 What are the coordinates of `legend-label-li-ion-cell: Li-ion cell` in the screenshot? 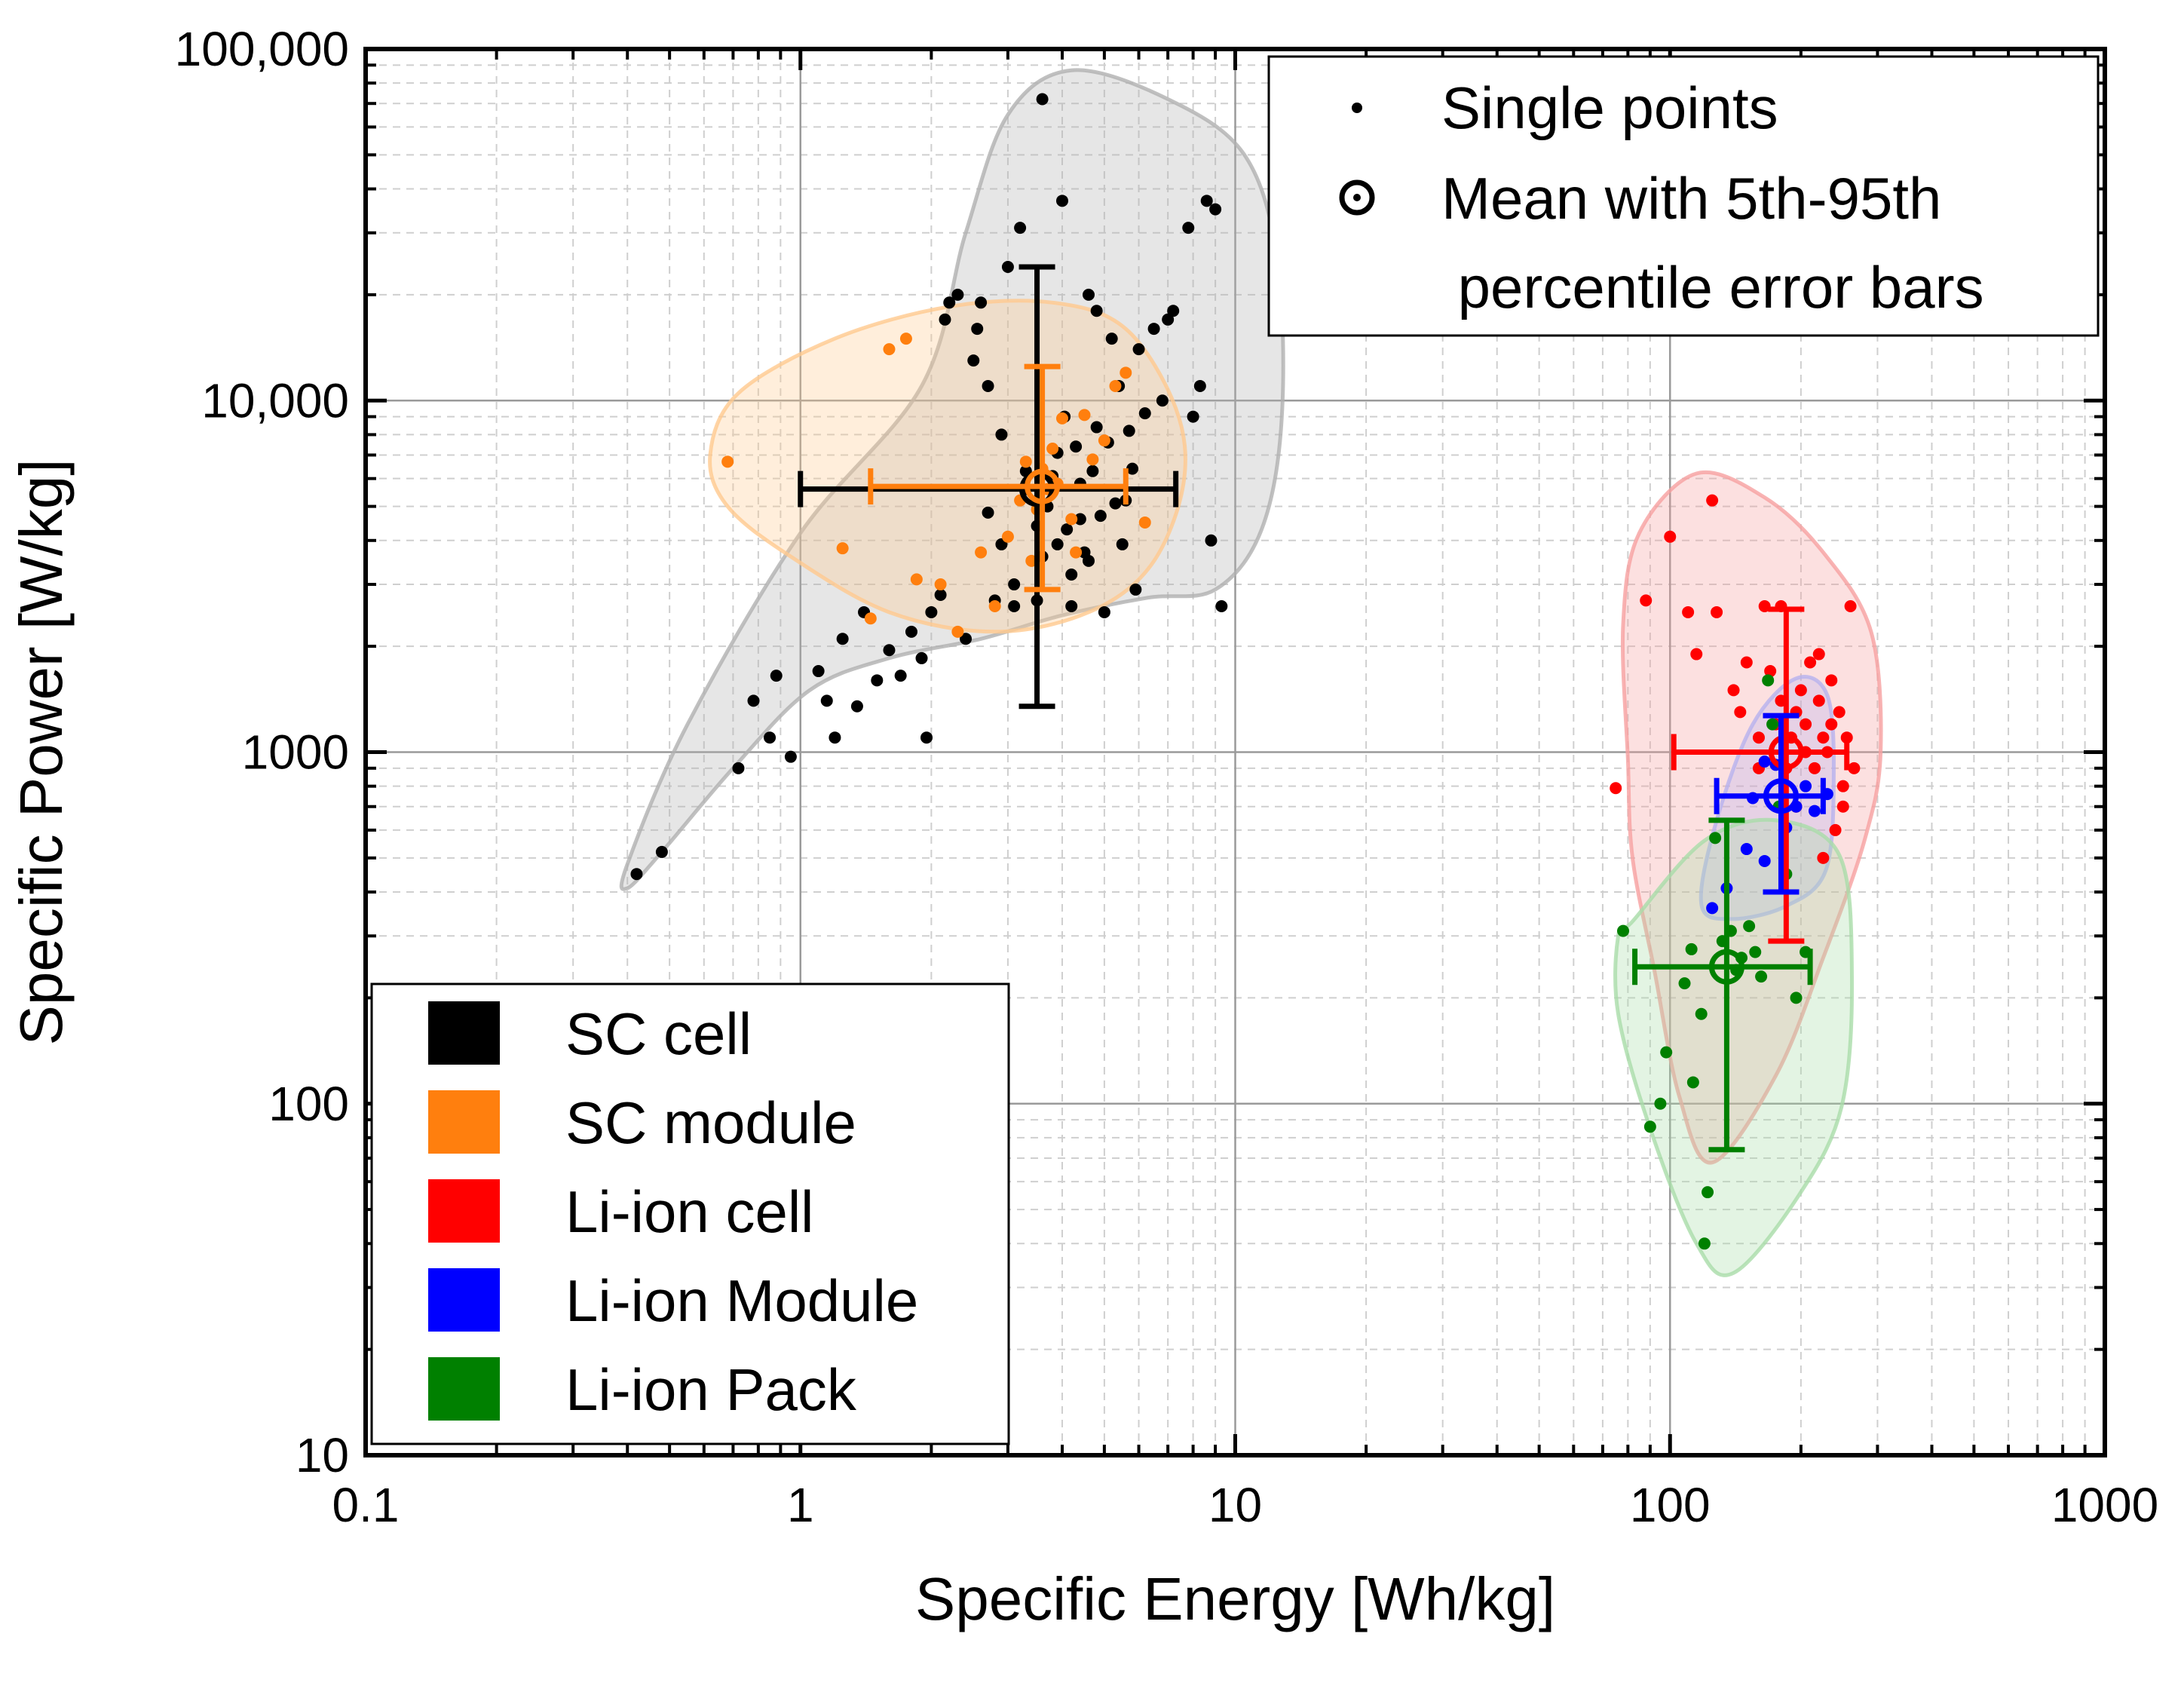 It's located at (689, 1212).